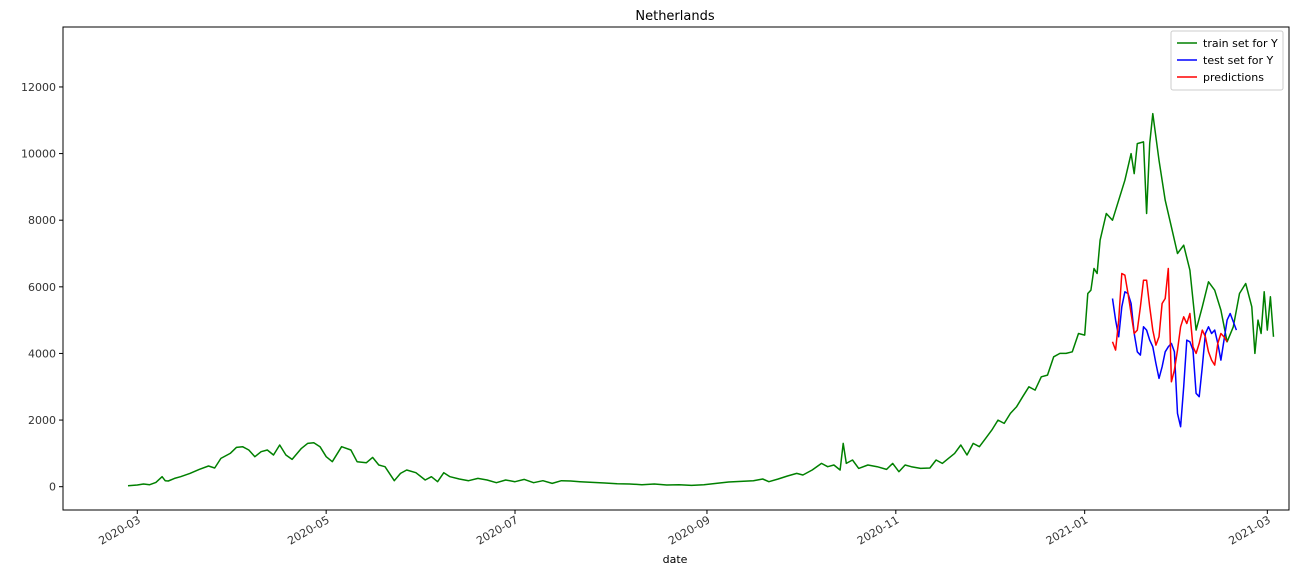  I want to click on y-tick-label: 4000, so click(42, 353).